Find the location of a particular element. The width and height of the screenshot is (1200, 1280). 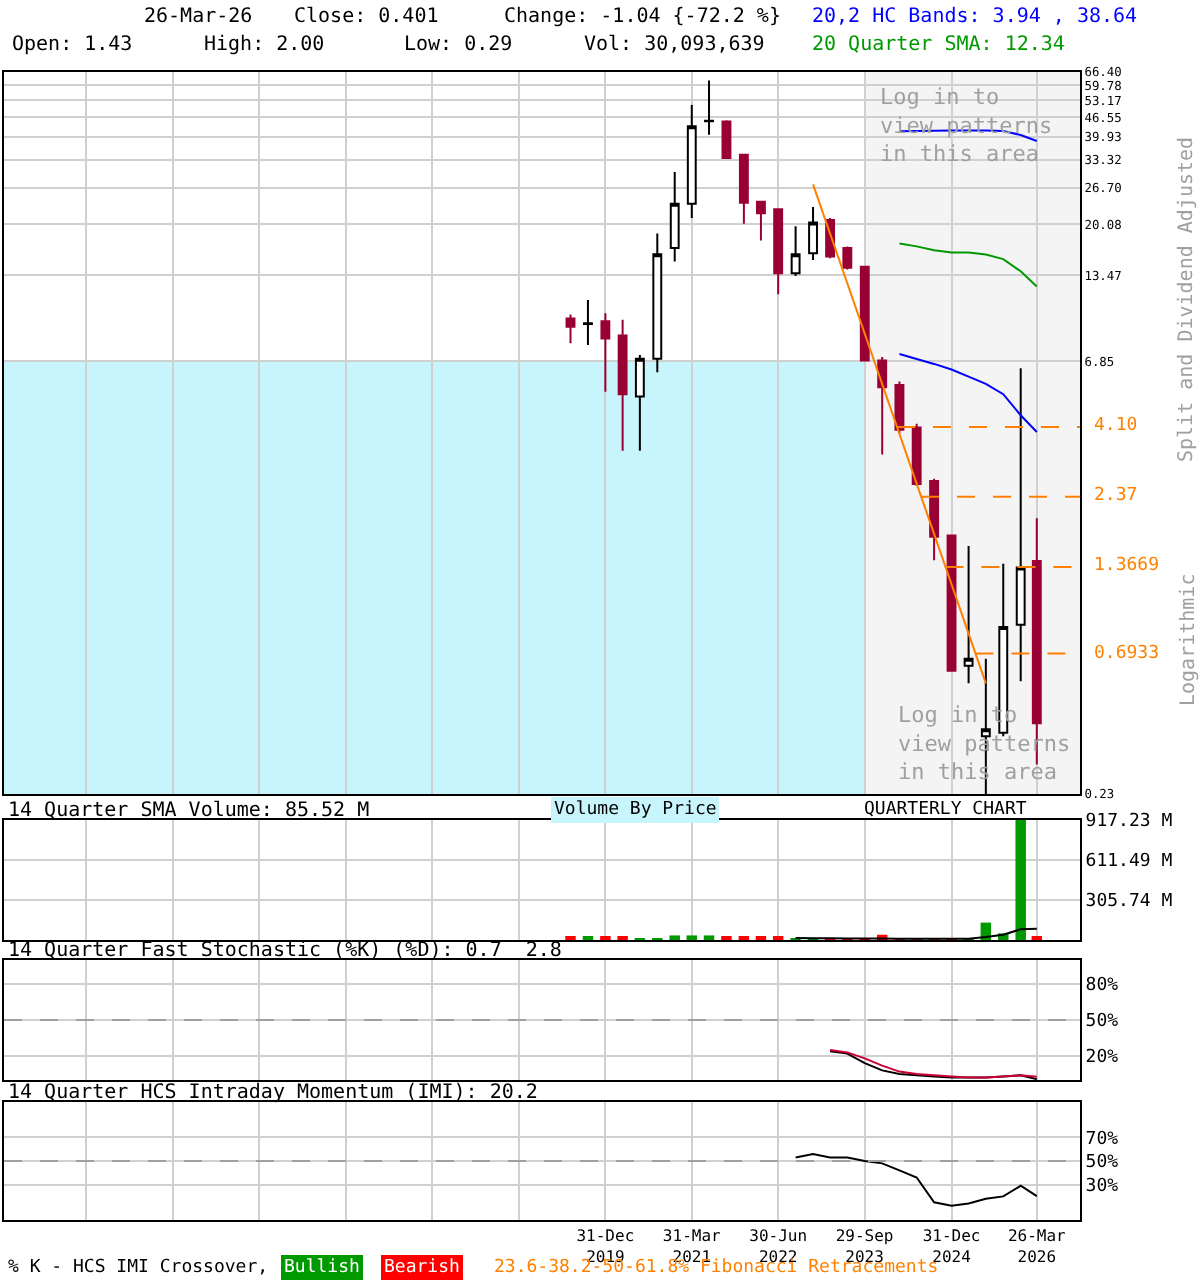

text: Bearish is located at coordinates (422, 1268).